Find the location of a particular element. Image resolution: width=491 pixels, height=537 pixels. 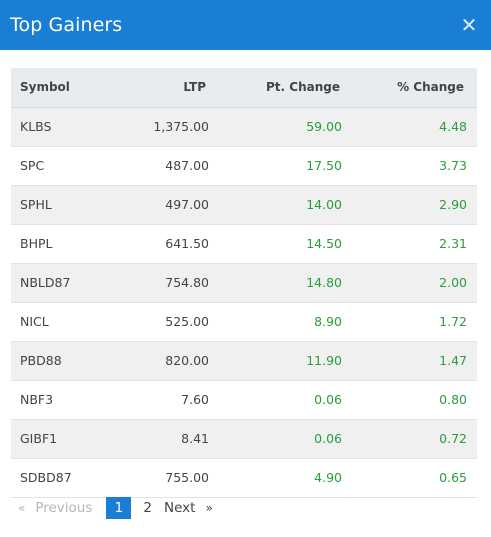

cell-symbol: KLBS is located at coordinates (59, 127).